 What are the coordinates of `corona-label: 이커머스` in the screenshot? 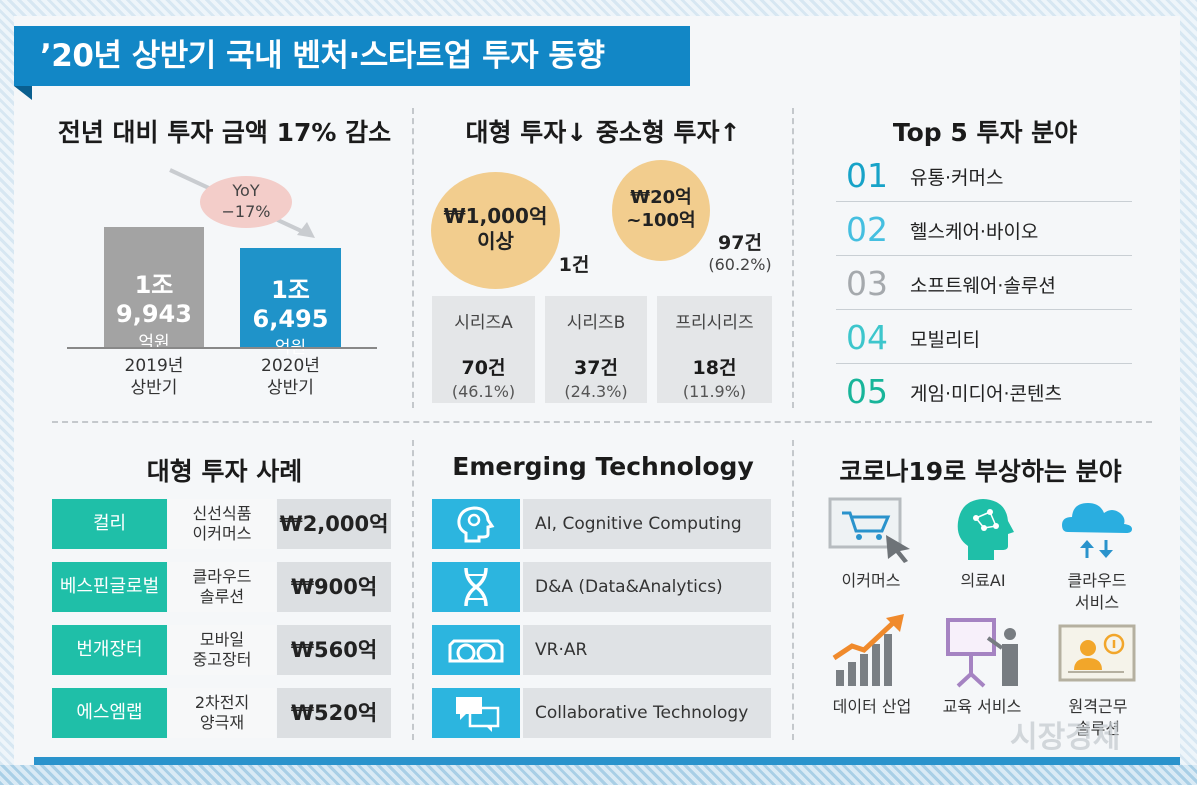 It's located at (871, 581).